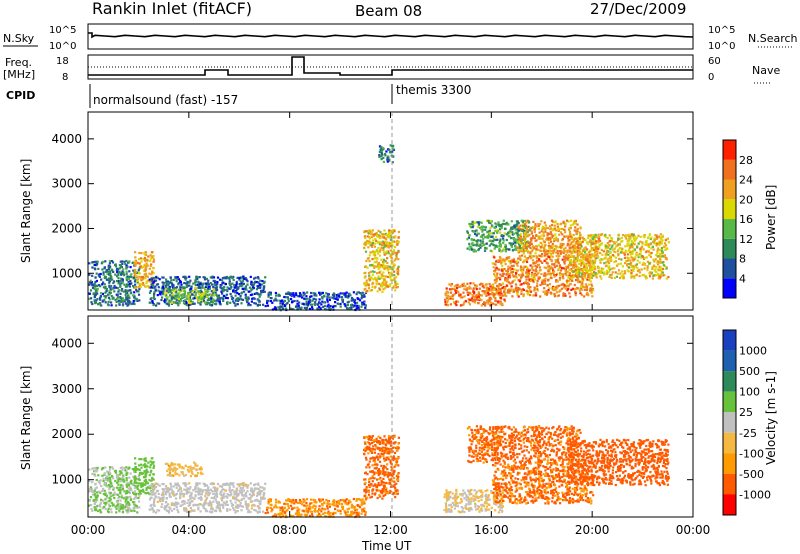 Image resolution: width=800 pixels, height=554 pixels. What do you see at coordinates (66, 139) in the screenshot?
I see `y-tick-label: 4000` at bounding box center [66, 139].